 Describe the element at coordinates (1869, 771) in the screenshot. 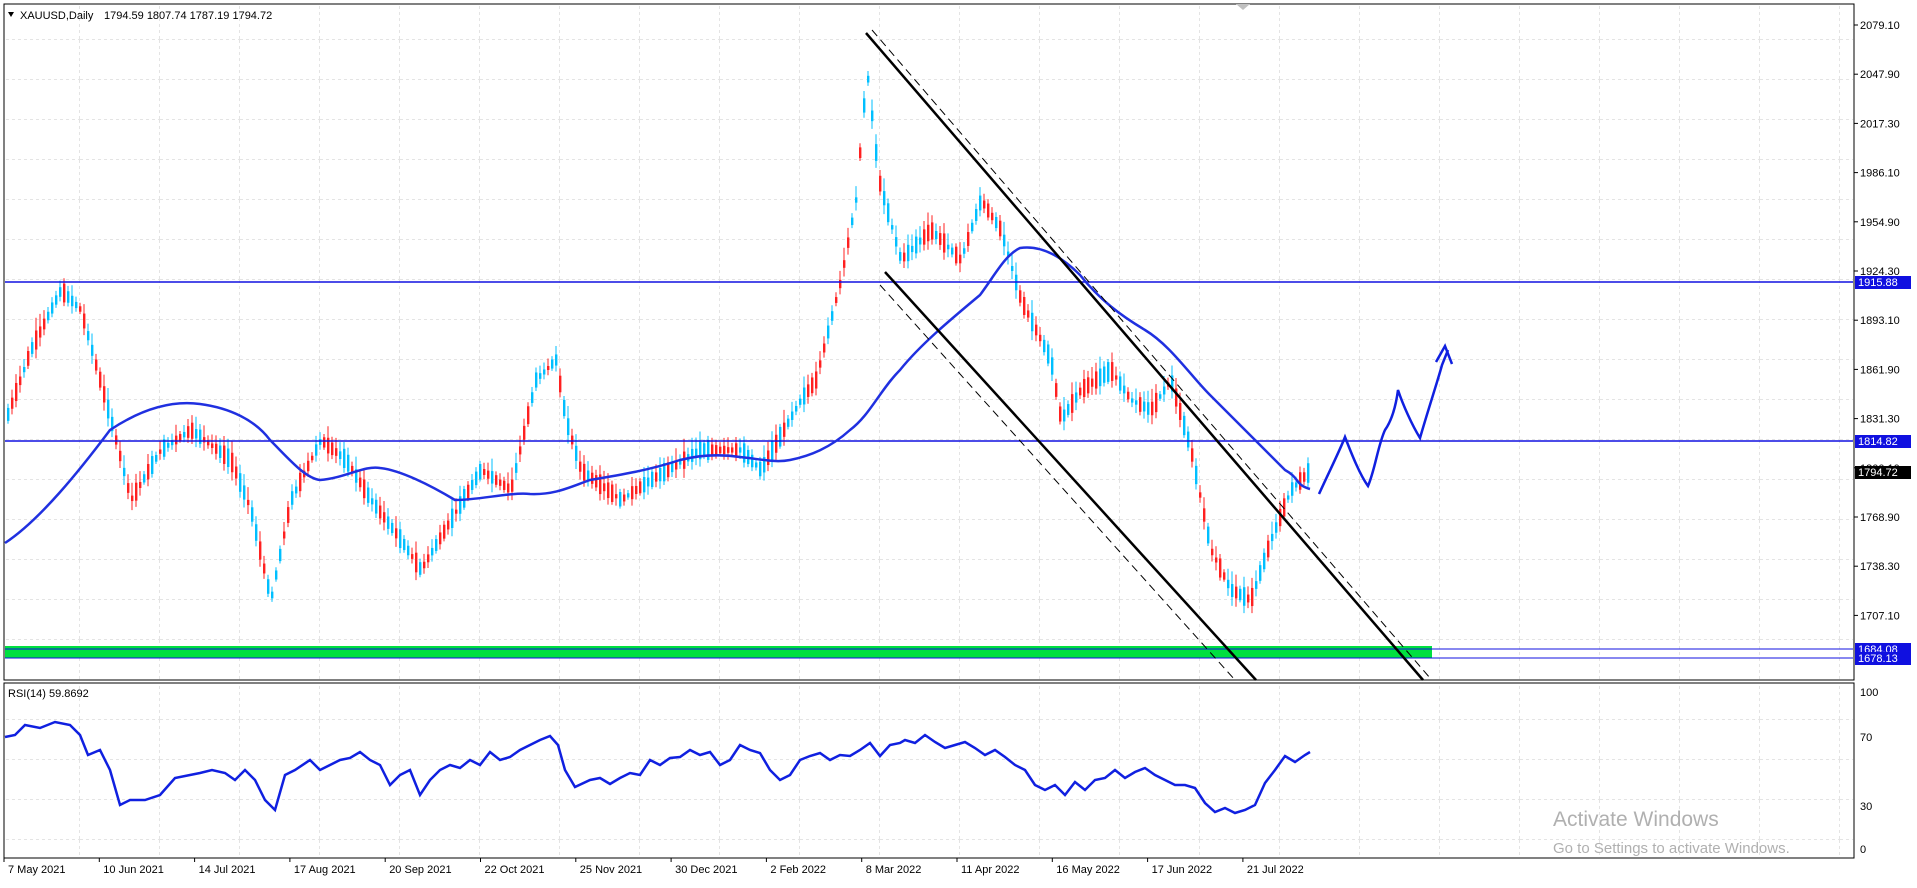

I see `rsi-axis: 100 70 30 0` at that location.